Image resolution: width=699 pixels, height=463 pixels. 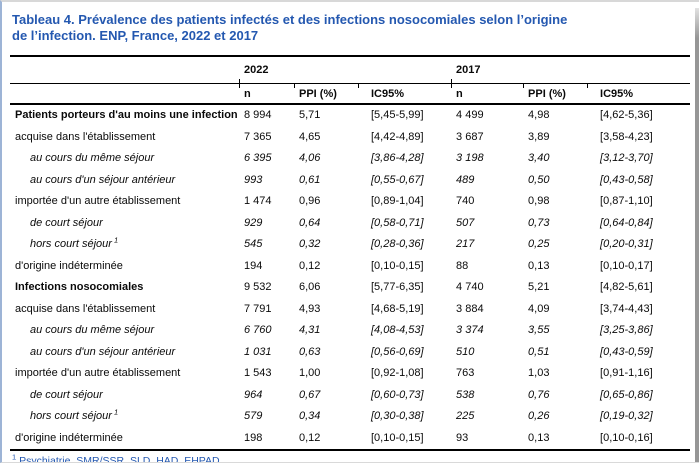 What do you see at coordinates (258, 201) in the screenshot?
I see `cell-n-2022: 1 474` at bounding box center [258, 201].